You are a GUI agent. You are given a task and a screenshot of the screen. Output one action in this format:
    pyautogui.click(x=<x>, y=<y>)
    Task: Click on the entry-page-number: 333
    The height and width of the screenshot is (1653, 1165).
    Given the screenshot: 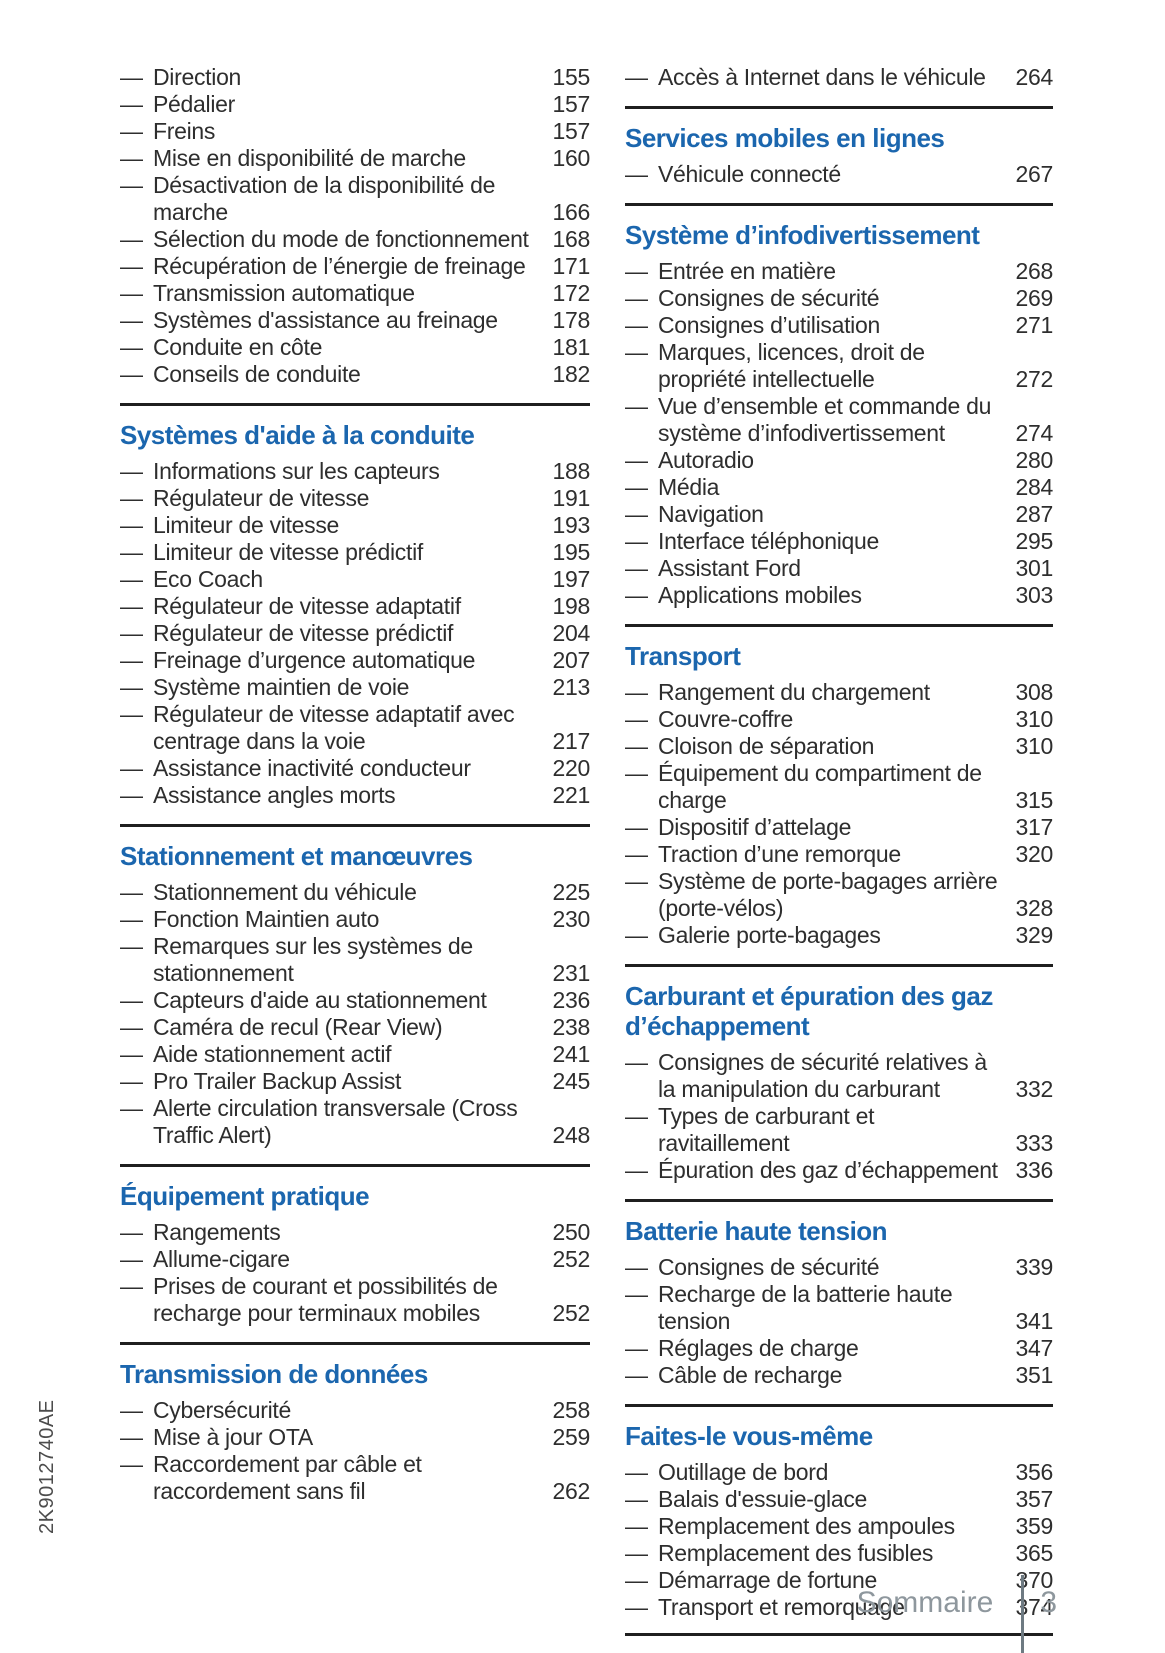 What is the action you would take?
    pyautogui.click(x=1034, y=1143)
    